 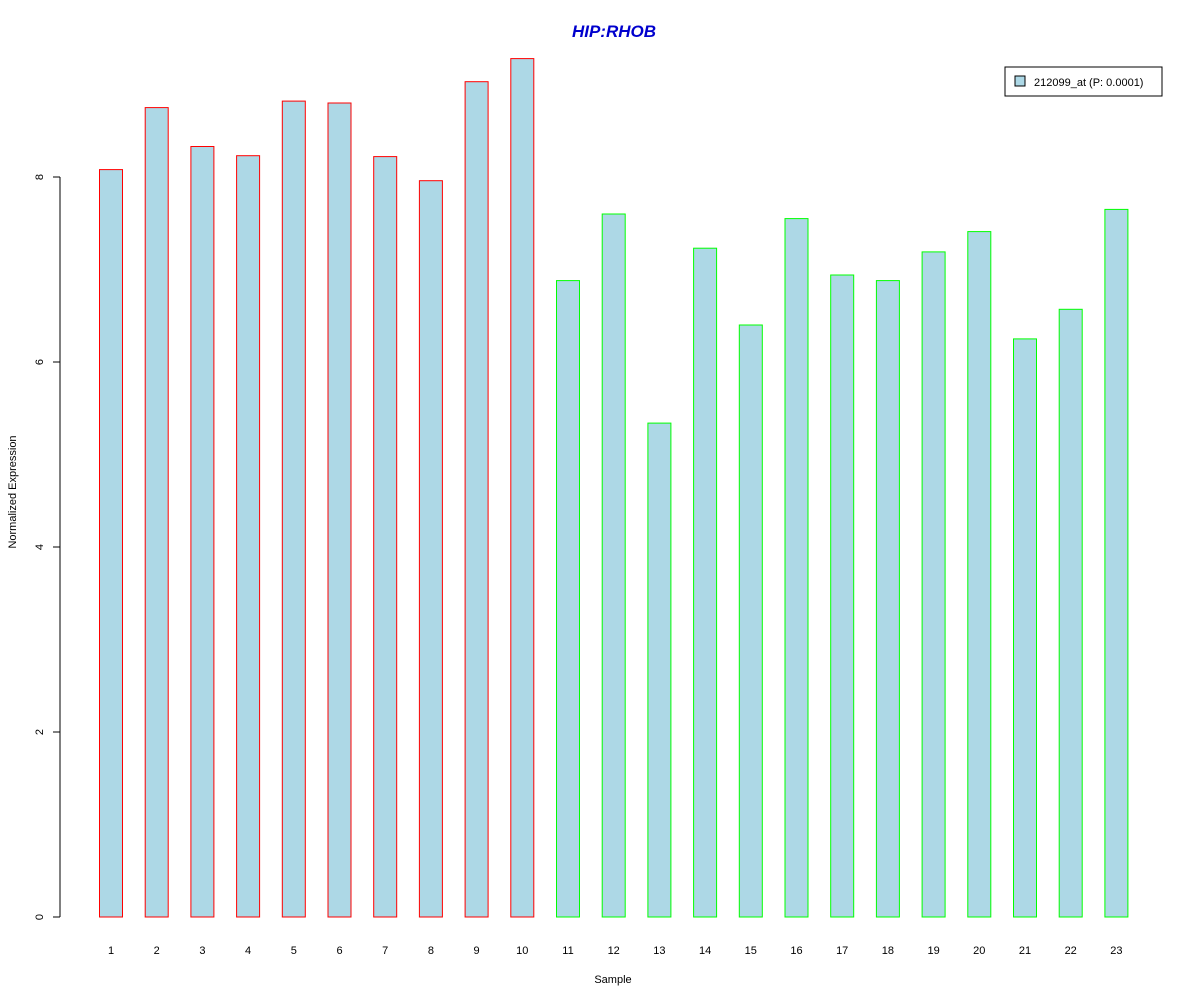 I want to click on y-tick-label: 2, so click(x=40, y=732).